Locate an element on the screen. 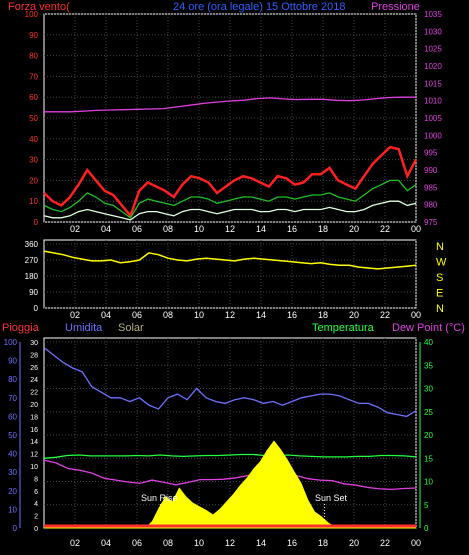  y-solar-tick-label: 30 is located at coordinates (34, 343).